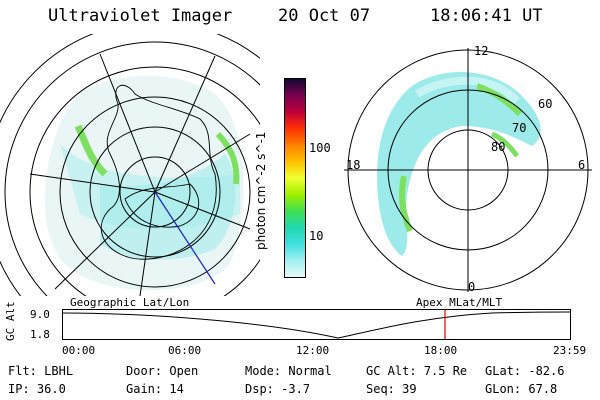 This screenshot has height=400, width=600. What do you see at coordinates (459, 302) in the screenshot?
I see `right-map-caption: Apex MLat/MLT` at bounding box center [459, 302].